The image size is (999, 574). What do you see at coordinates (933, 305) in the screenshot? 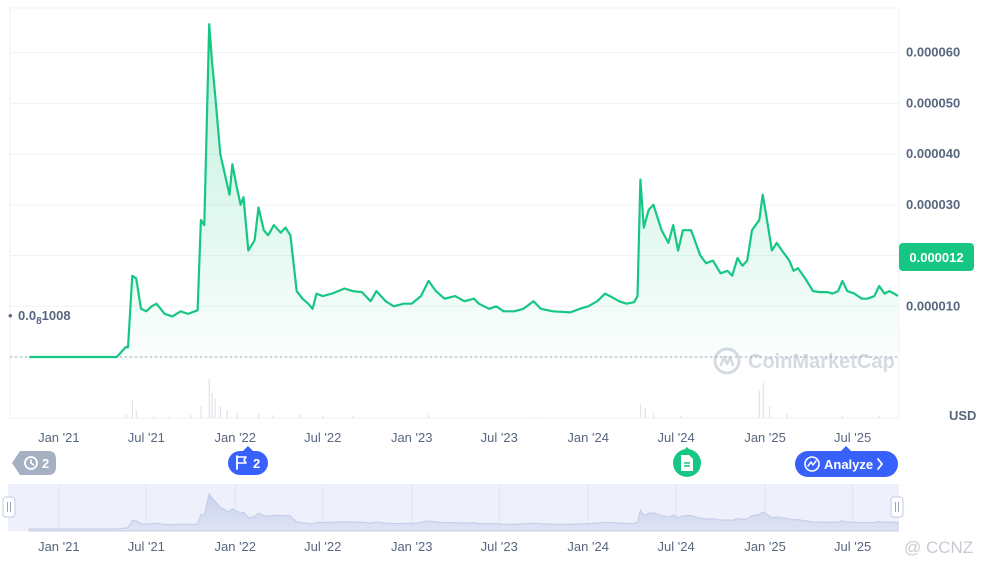
I see `y-tick-label: 0.000010` at bounding box center [933, 305].